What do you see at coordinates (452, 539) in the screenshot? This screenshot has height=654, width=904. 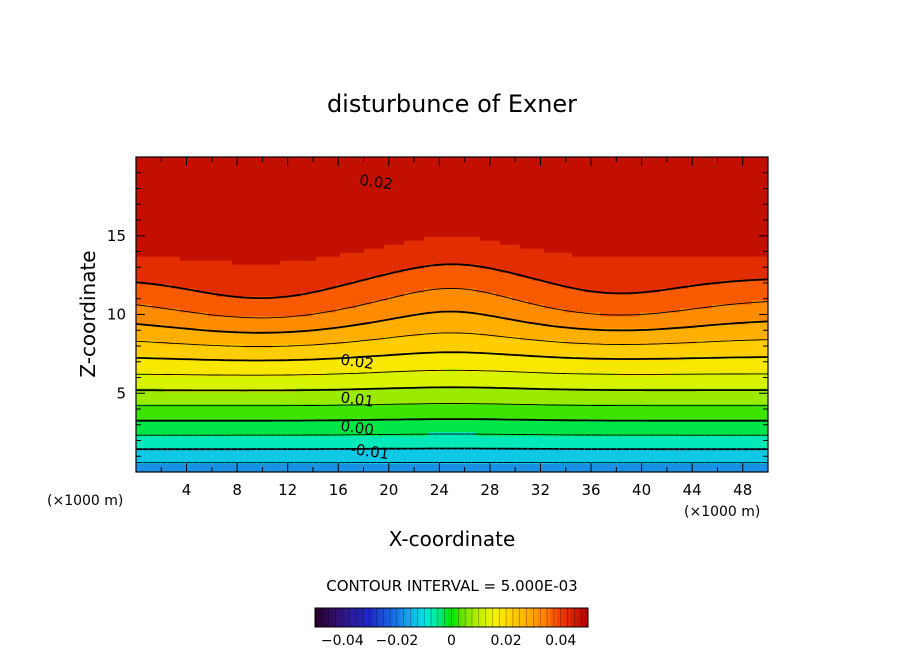 I see `x-axis-label: X-coordinate` at bounding box center [452, 539].